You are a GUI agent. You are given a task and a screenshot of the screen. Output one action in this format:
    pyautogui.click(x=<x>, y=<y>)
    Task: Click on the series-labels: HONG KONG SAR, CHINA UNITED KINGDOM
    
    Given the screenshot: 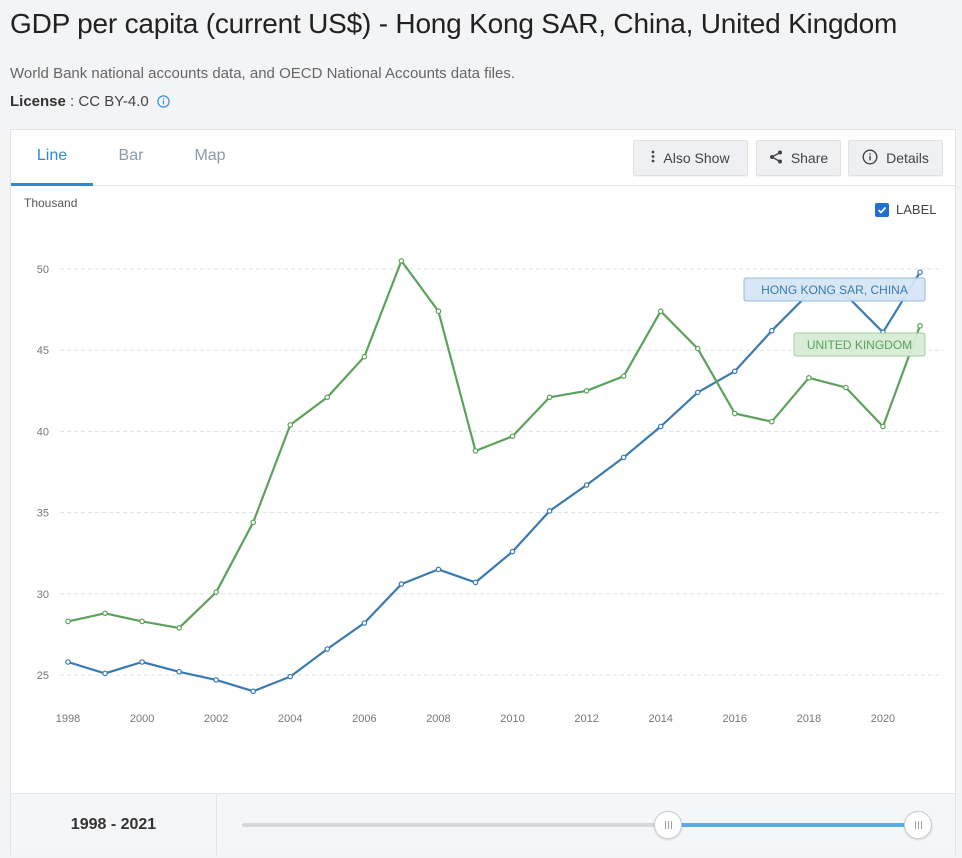 What is the action you would take?
    pyautogui.click(x=834, y=317)
    